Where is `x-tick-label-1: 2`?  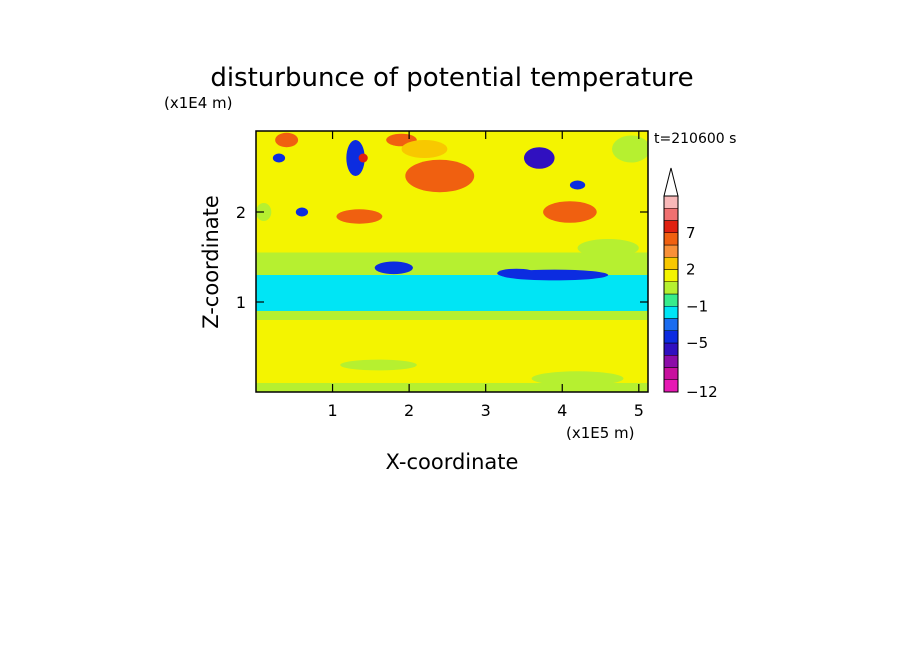 x-tick-label-1: 2 is located at coordinates (409, 410).